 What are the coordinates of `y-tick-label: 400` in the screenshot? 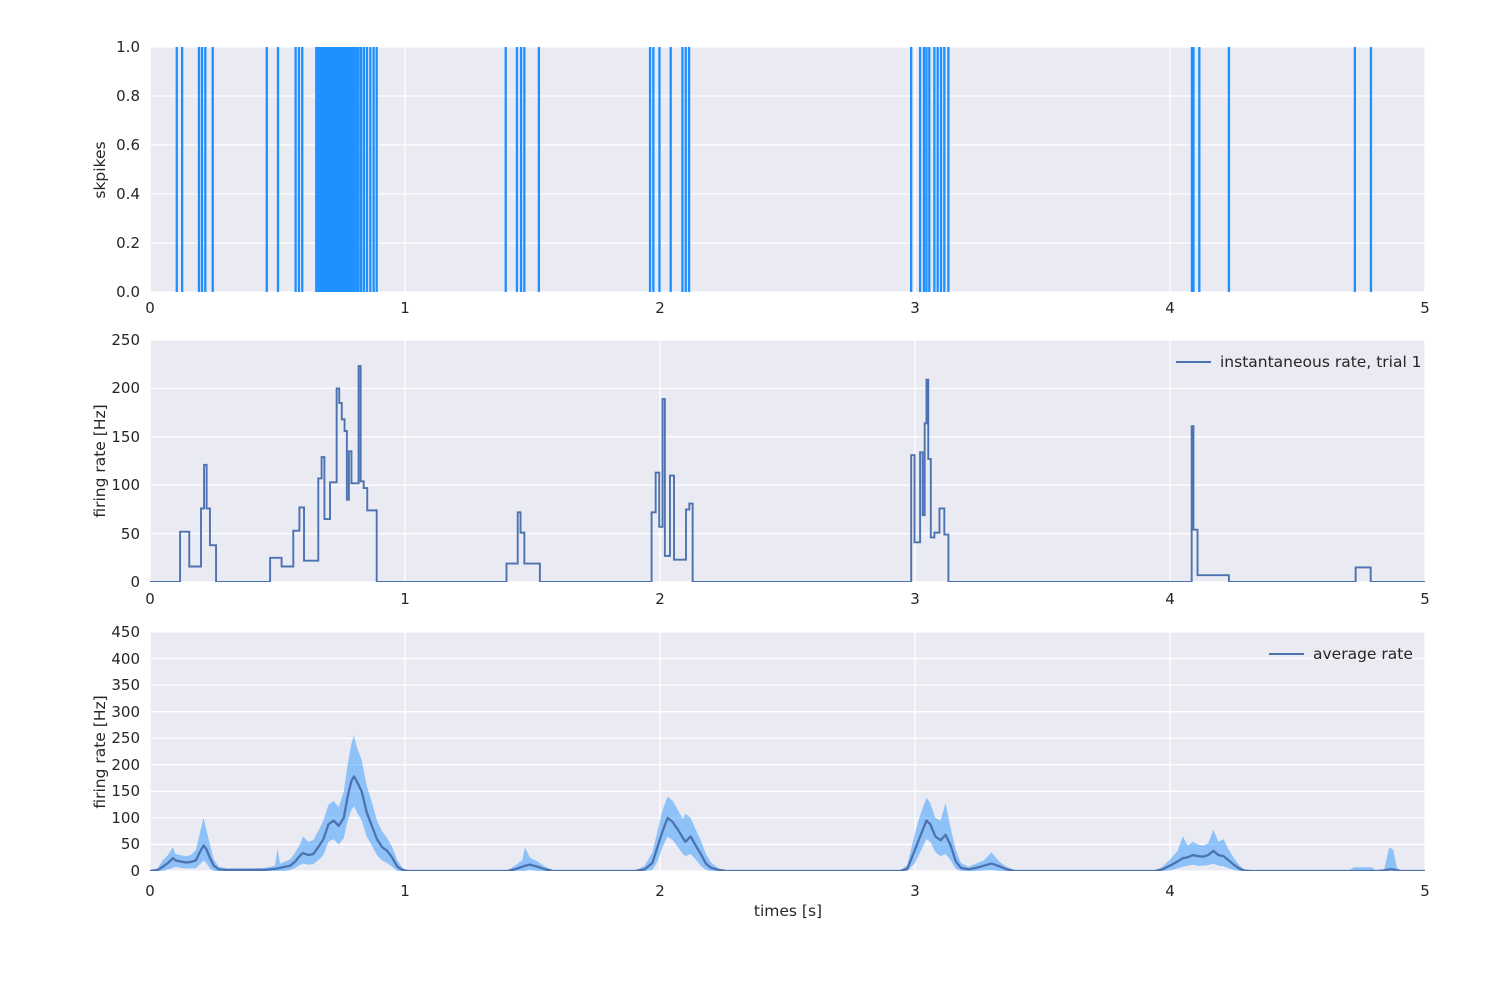 It's located at (125, 658).